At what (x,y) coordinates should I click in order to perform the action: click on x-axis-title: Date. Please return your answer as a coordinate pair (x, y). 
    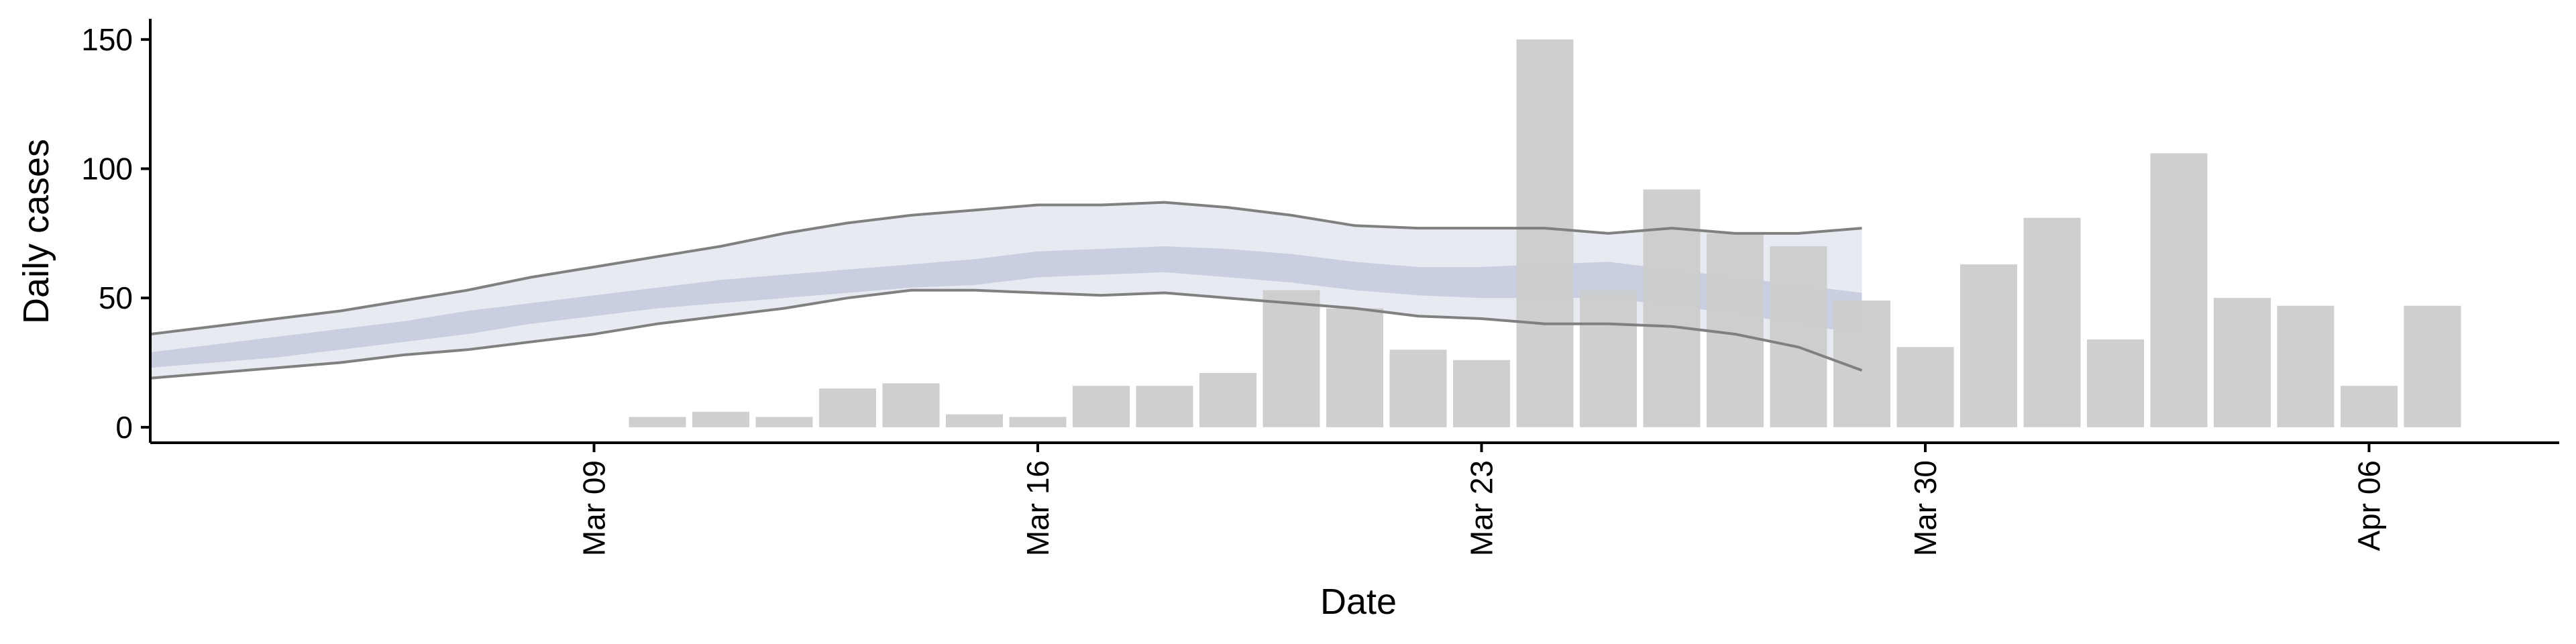
    Looking at the image, I should click on (1358, 602).